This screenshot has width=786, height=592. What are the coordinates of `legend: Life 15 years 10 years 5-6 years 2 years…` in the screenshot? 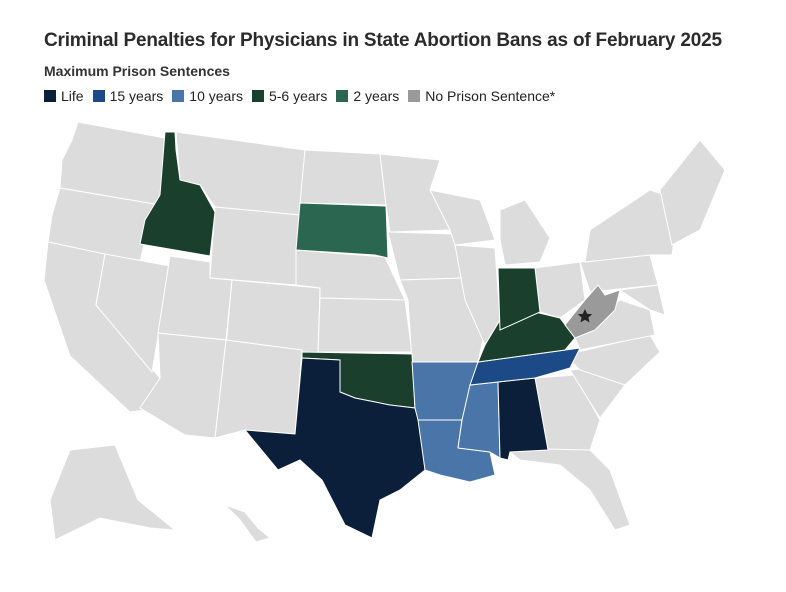 It's located at (304, 96).